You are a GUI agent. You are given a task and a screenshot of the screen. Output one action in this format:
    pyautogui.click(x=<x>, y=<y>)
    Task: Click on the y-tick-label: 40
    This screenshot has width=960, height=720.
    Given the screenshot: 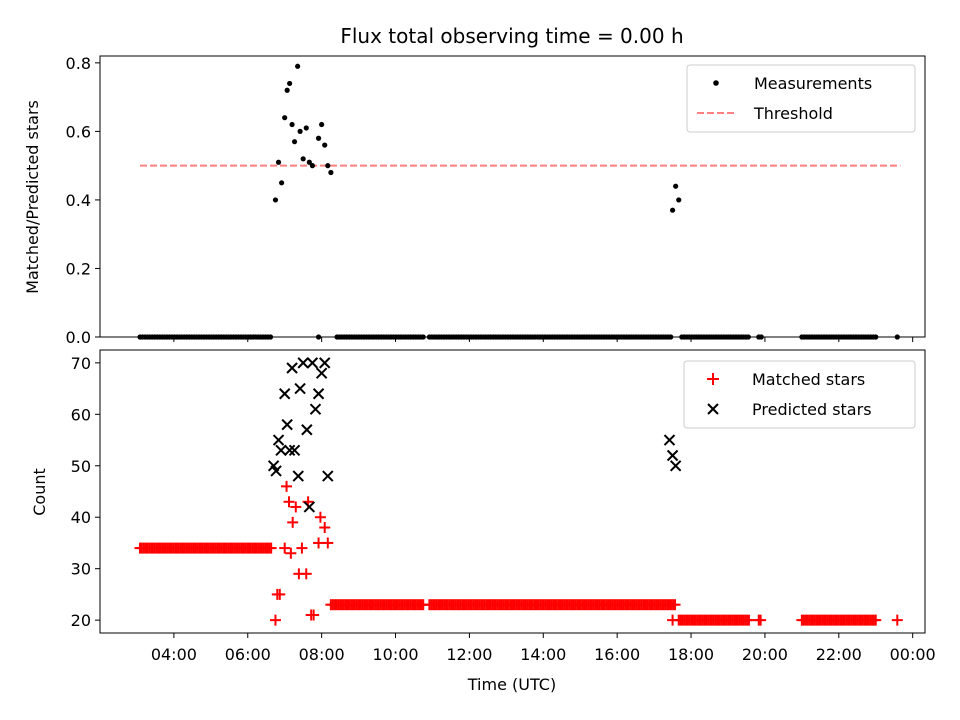 What is the action you would take?
    pyautogui.click(x=81, y=517)
    